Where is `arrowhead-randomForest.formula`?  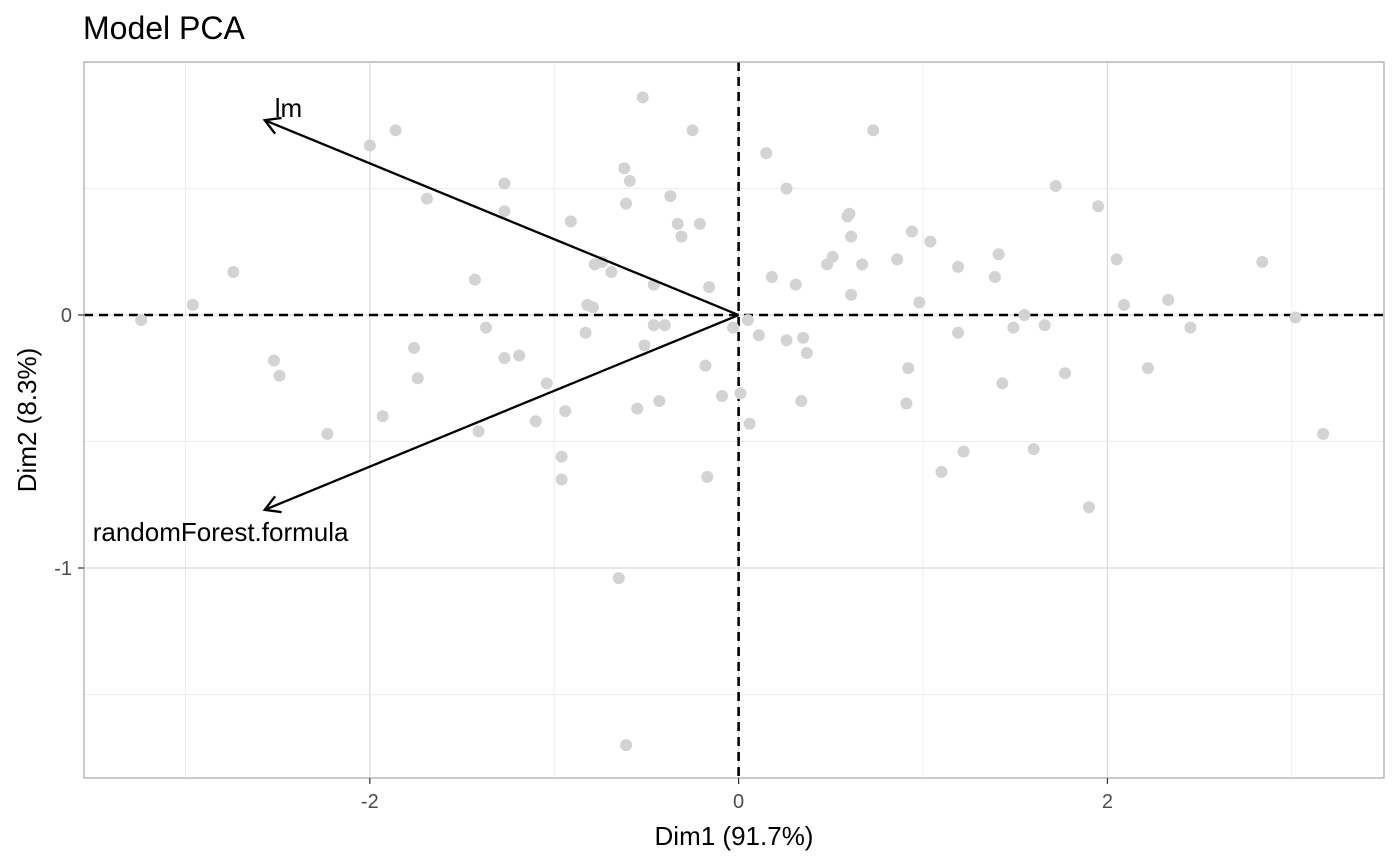 arrowhead-randomForest.formula is located at coordinates (272, 504).